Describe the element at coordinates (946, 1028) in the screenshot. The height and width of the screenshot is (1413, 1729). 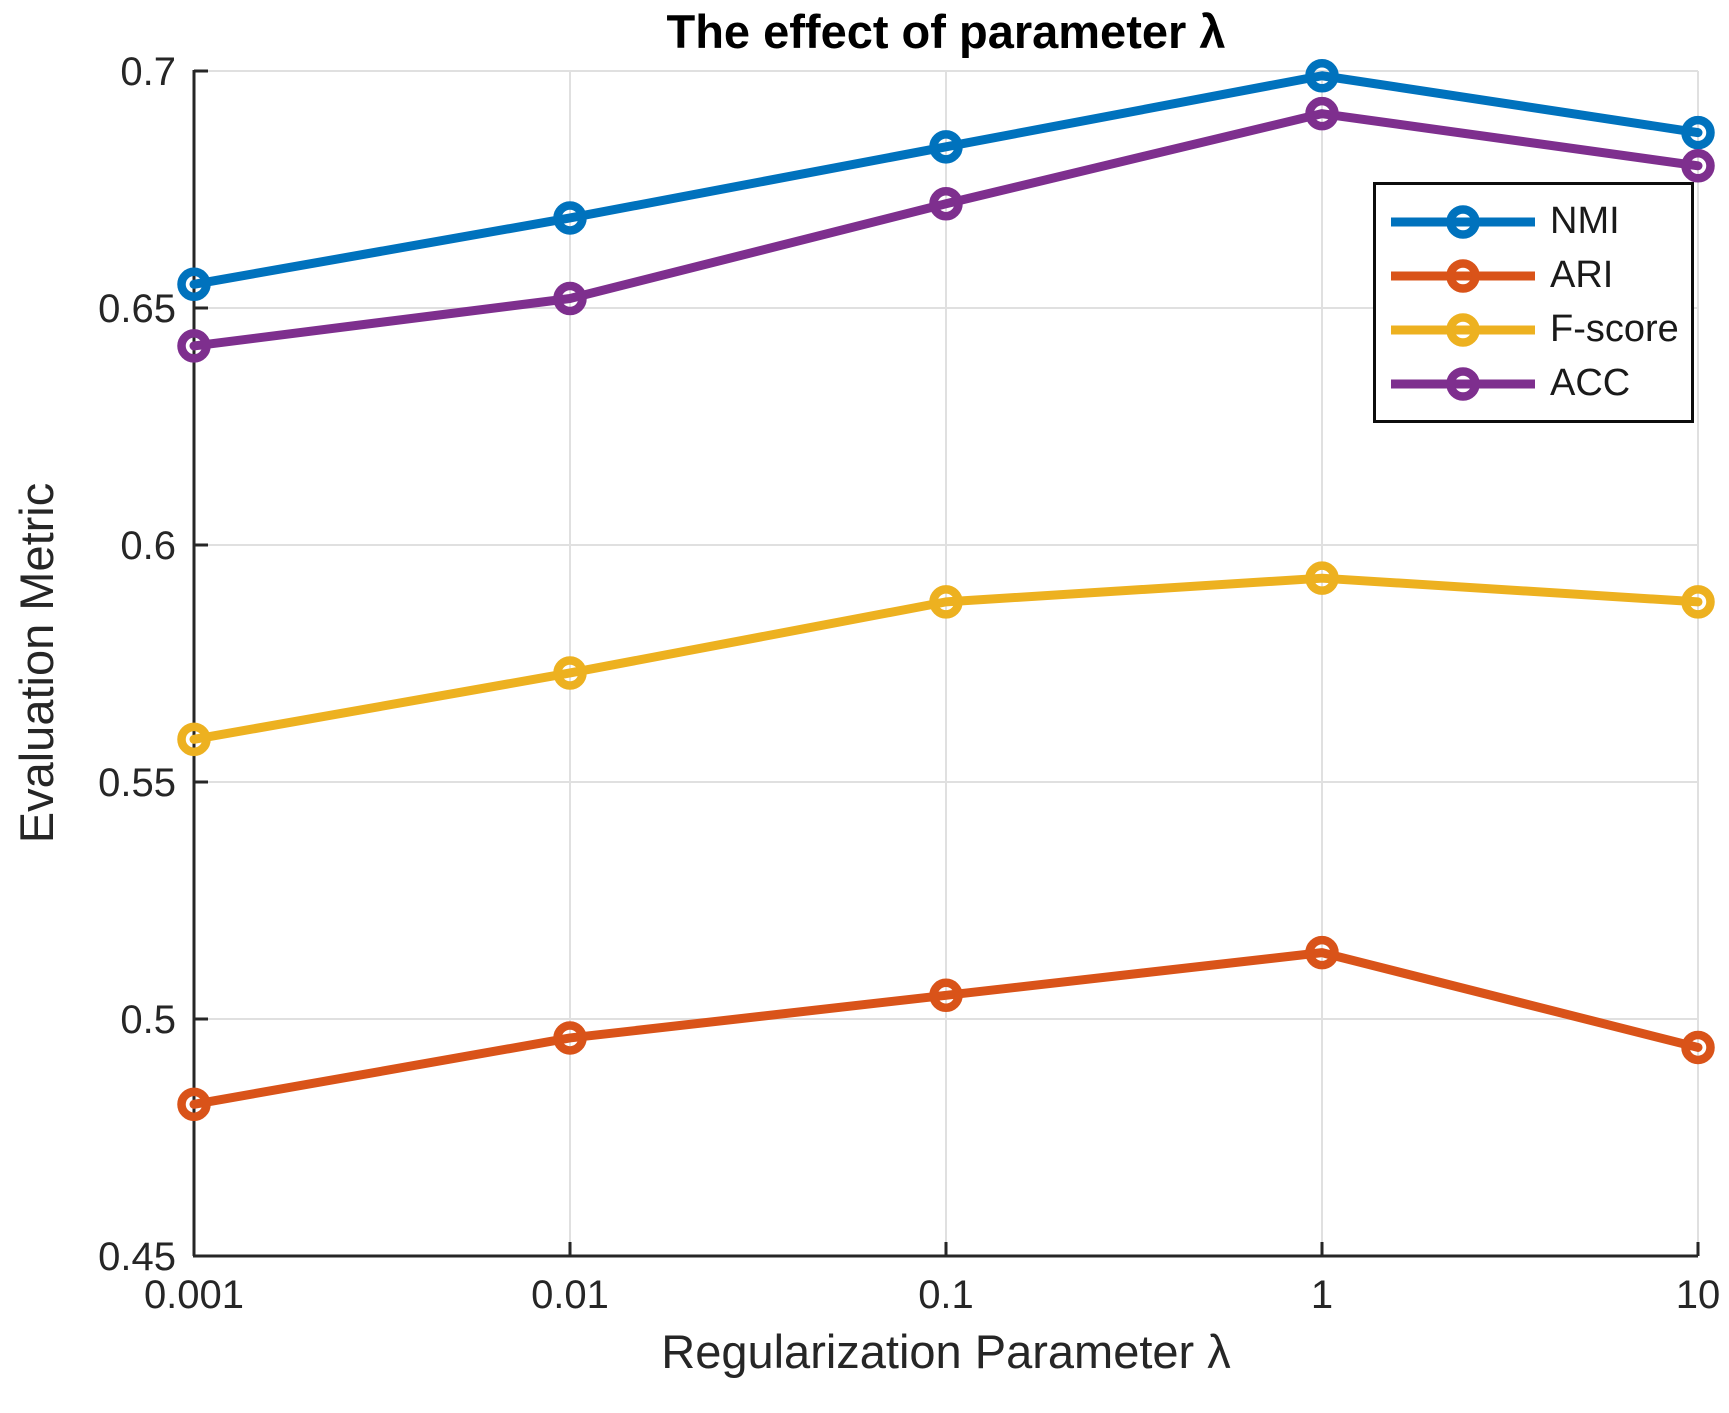
I see `series-line-ari` at that location.